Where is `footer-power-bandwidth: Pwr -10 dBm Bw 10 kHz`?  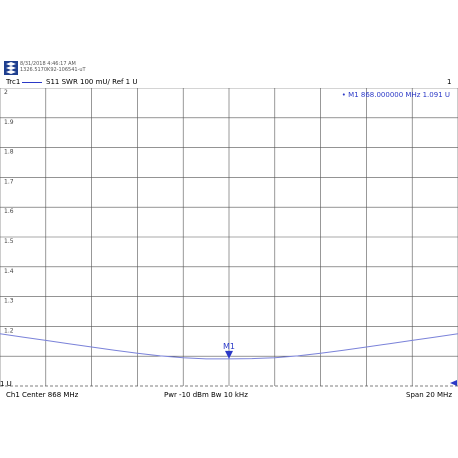 footer-power-bandwidth: Pwr -10 dBm Bw 10 kHz is located at coordinates (206, 395).